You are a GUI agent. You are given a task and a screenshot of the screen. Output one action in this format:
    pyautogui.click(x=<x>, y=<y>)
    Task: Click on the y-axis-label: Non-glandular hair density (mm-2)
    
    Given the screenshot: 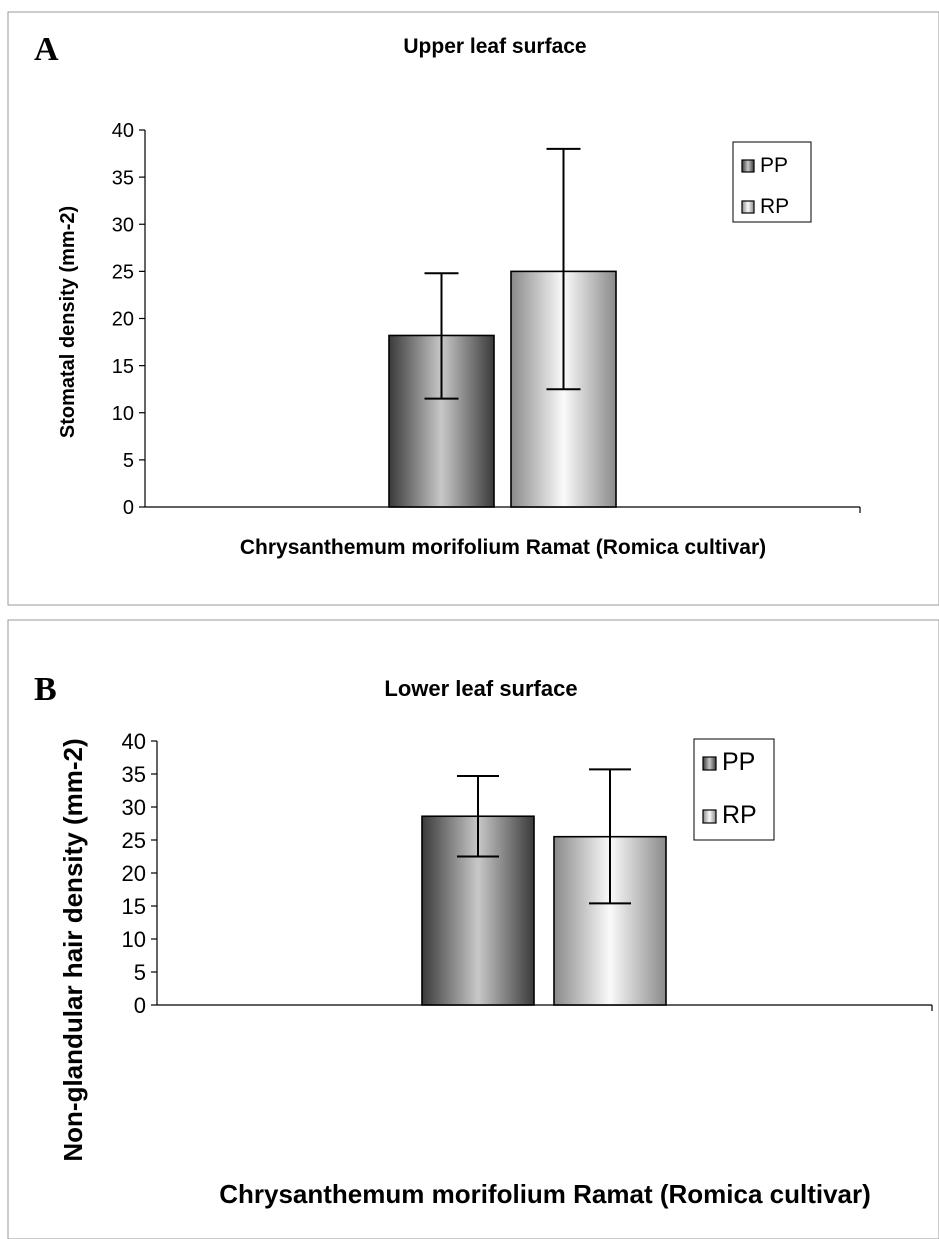 What is the action you would take?
    pyautogui.click(x=73, y=949)
    